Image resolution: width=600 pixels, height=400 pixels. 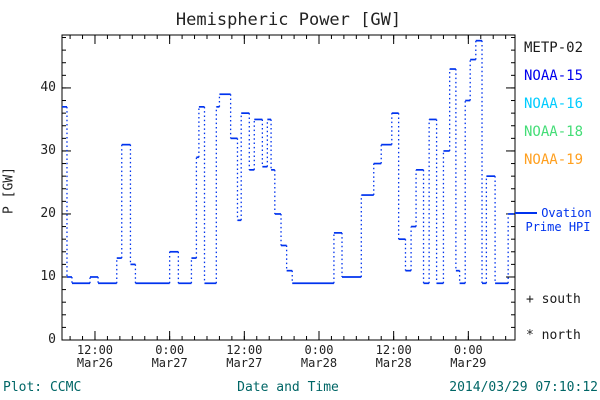 I want to click on y-tick-label: 0, so click(x=52, y=339).